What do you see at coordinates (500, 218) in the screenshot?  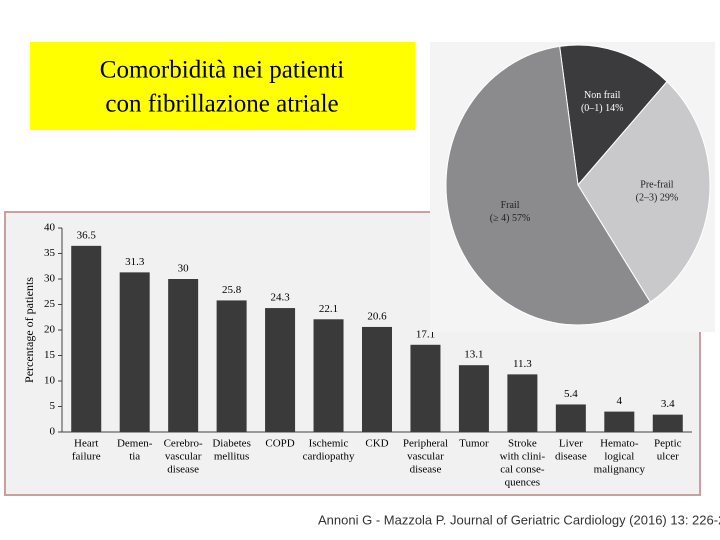 I see `slice-label-text: (≥ 4)` at bounding box center [500, 218].